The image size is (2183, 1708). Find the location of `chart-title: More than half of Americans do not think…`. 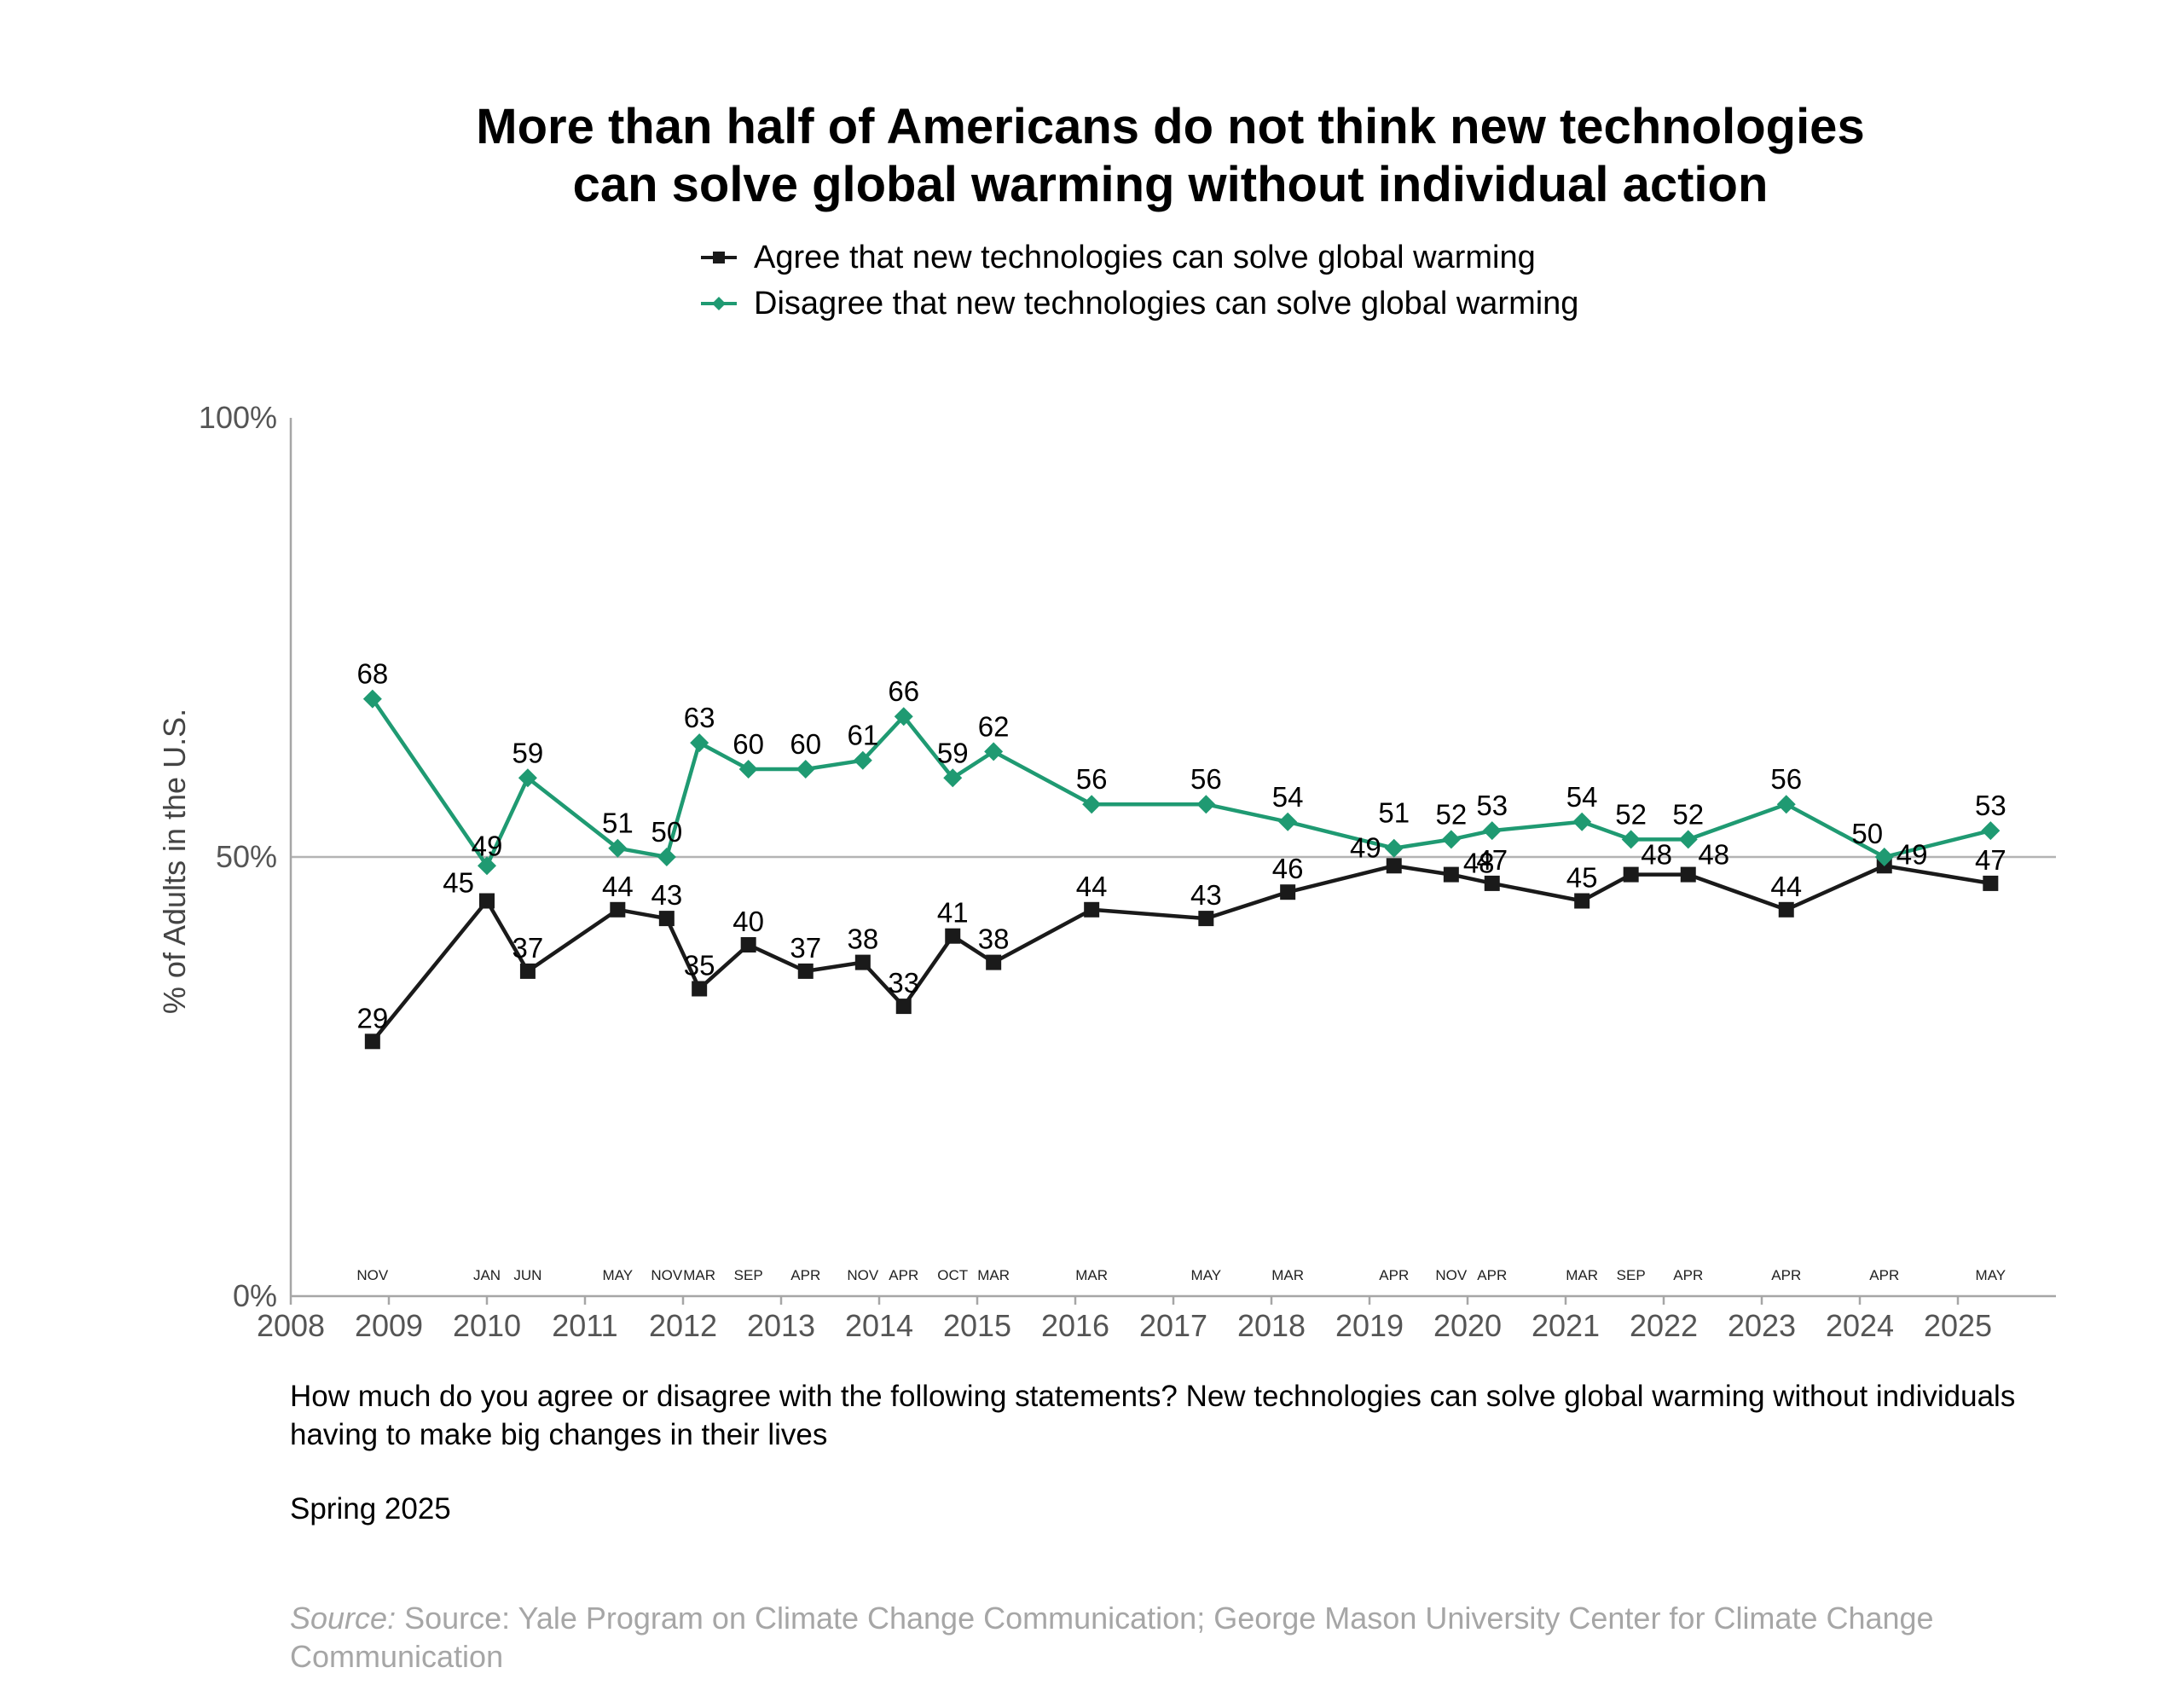

chart-title: More than half of Americans do not think… is located at coordinates (1091, 156).